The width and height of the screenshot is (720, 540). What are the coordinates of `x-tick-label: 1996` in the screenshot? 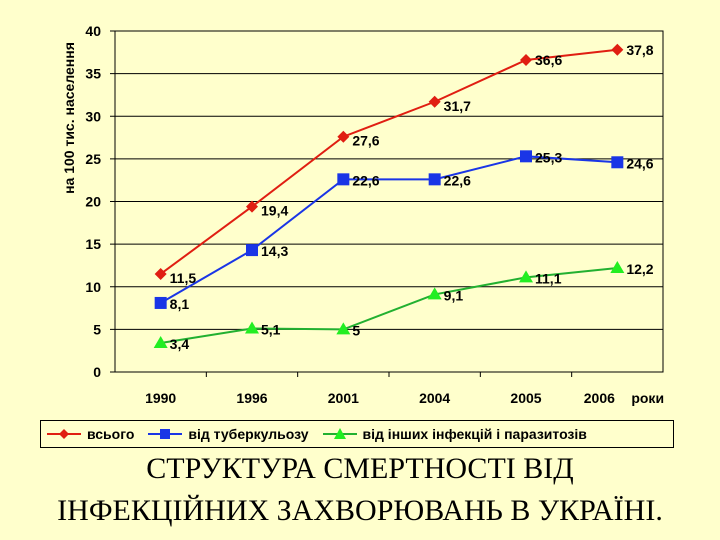 It's located at (251, 398).